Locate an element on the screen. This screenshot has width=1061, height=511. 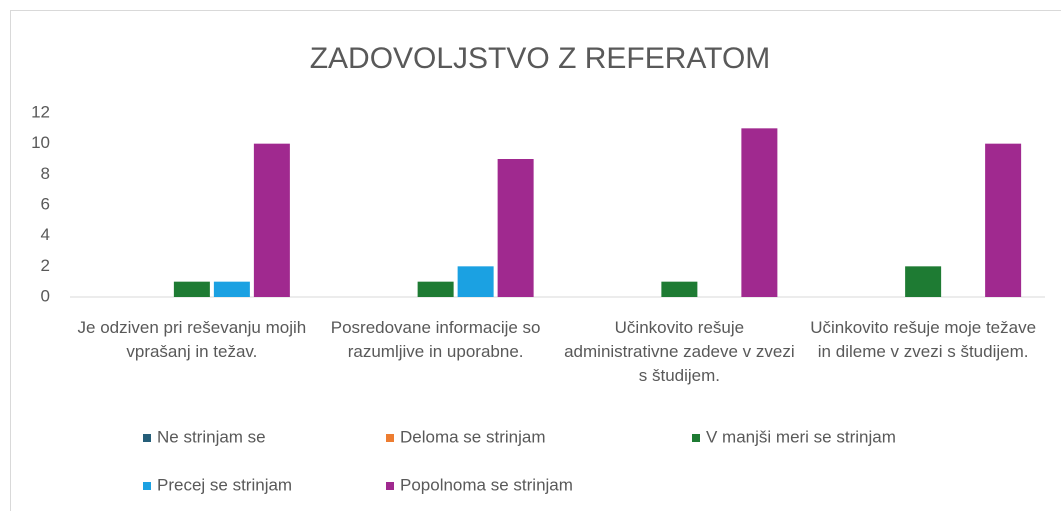
legend-label: Precej se strinjam is located at coordinates (224, 484).